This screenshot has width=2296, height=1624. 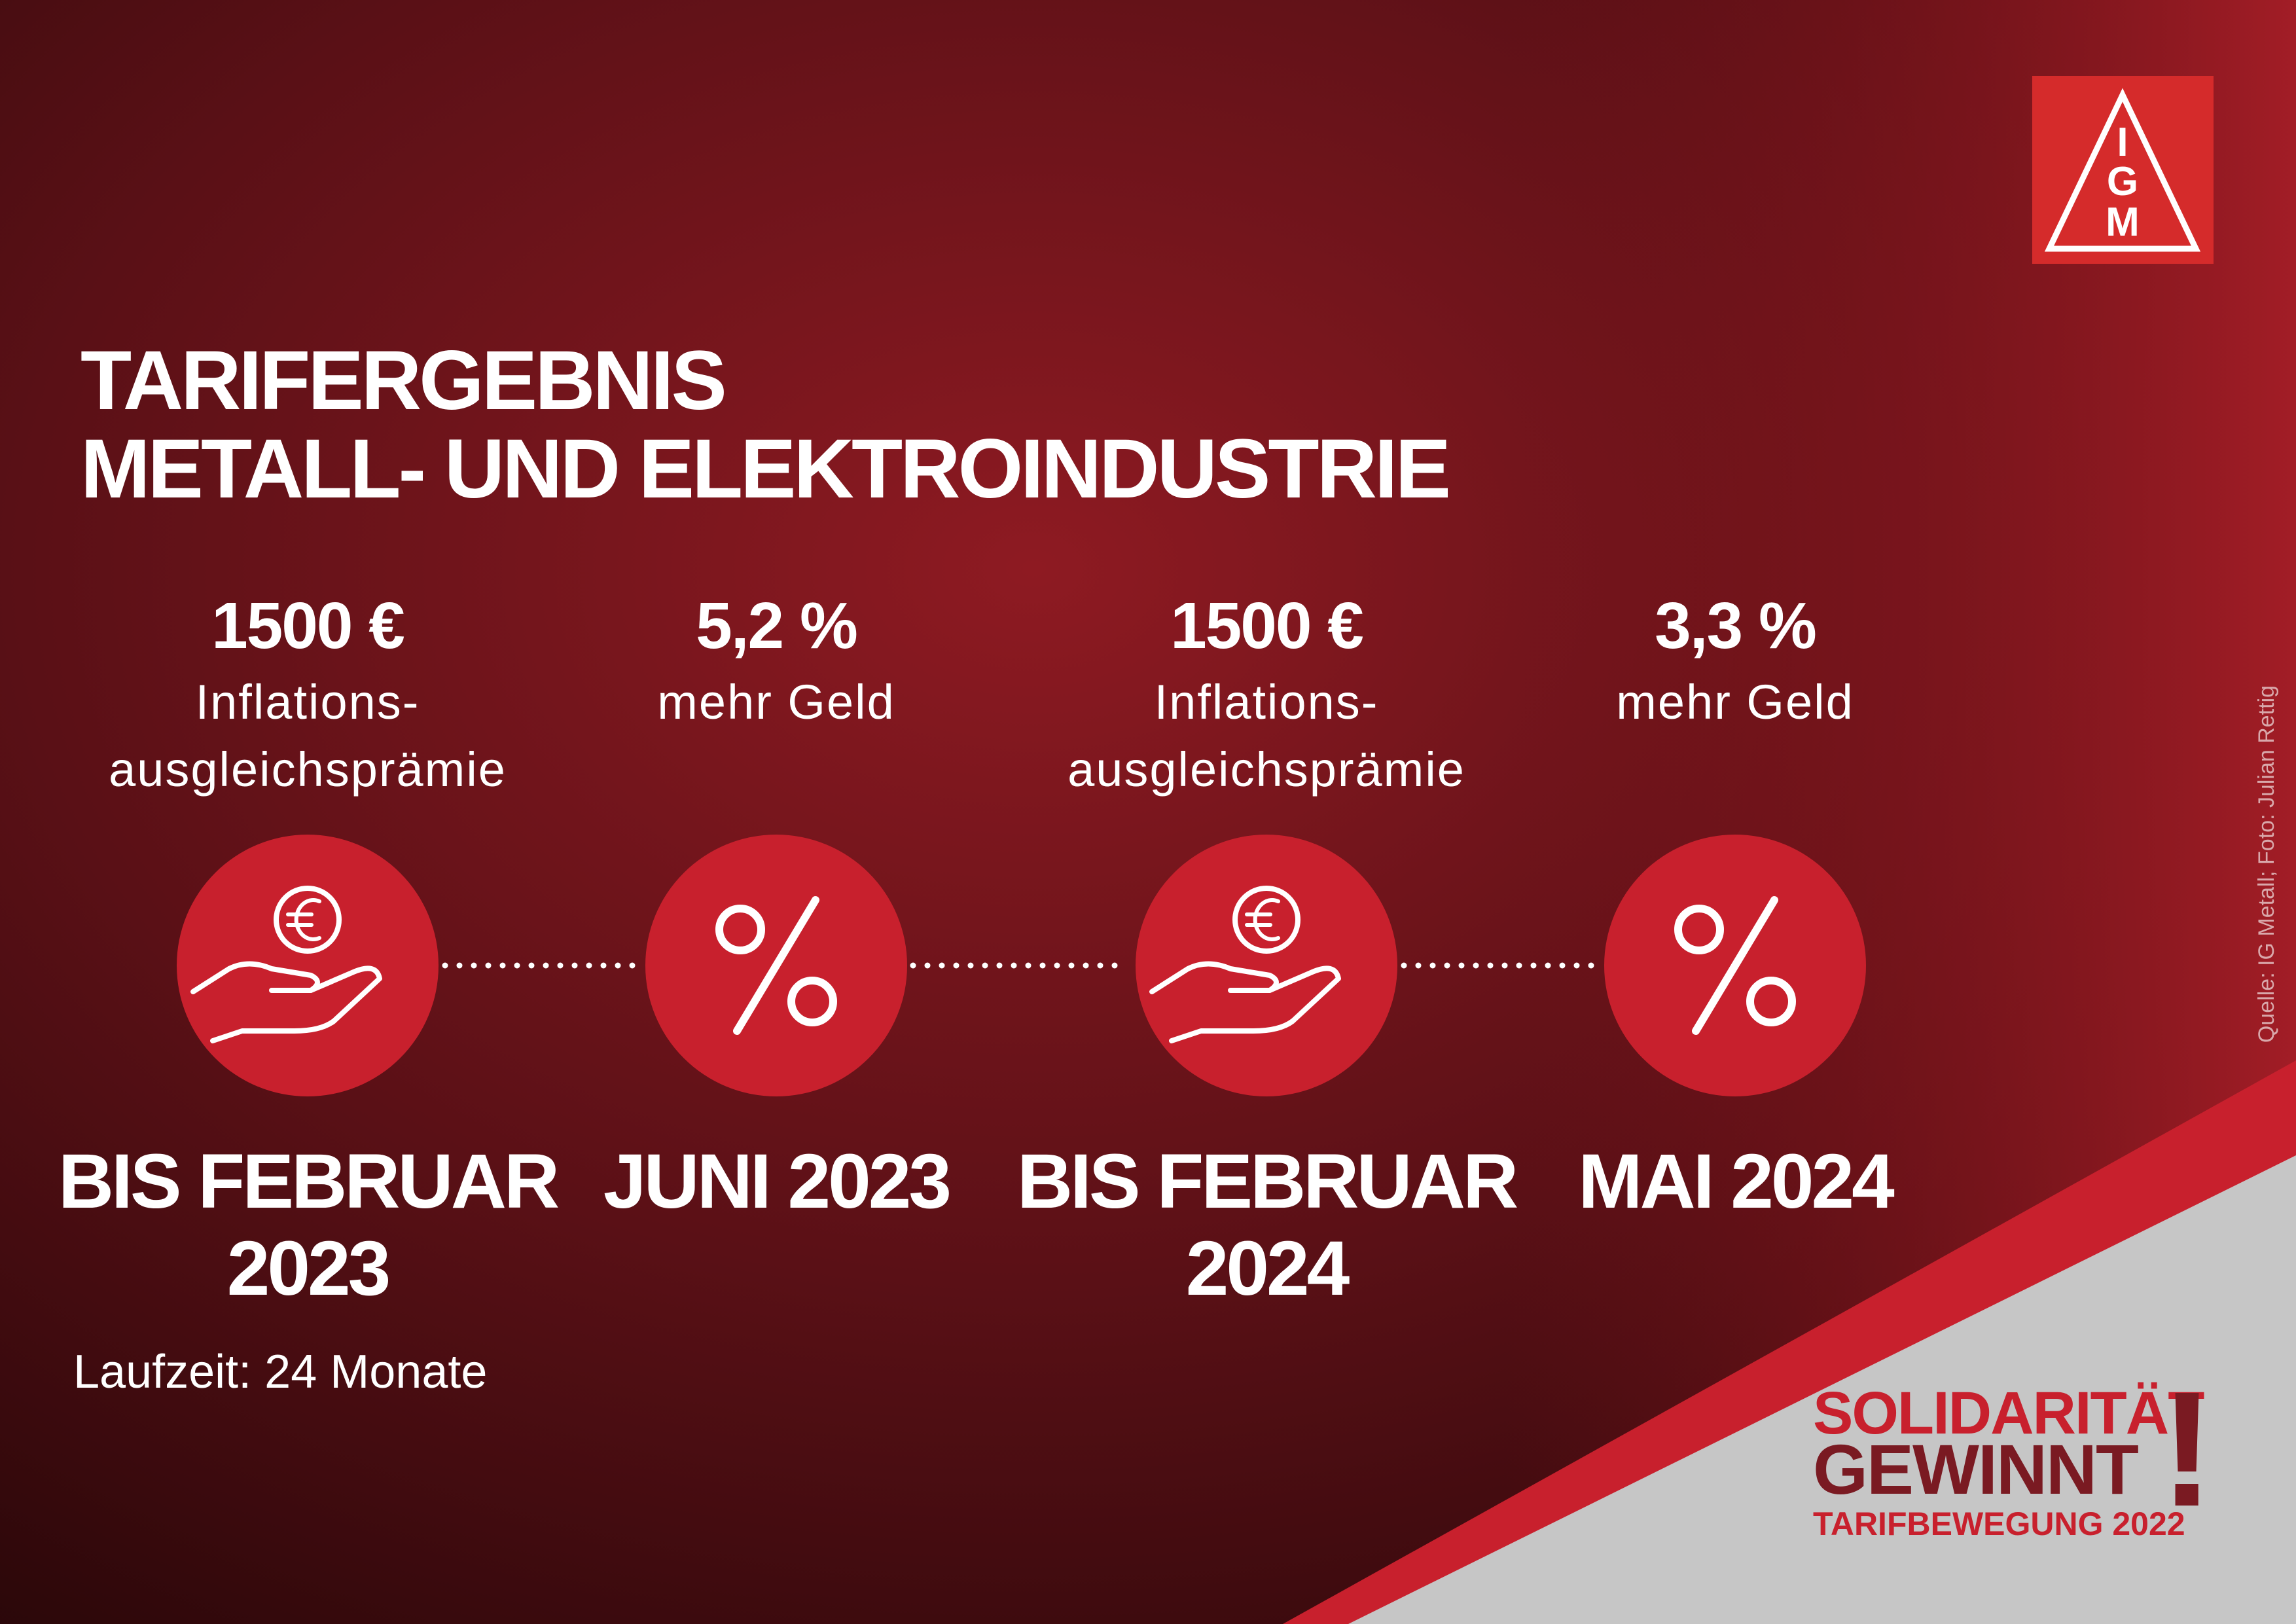 I want to click on note: Laufzeit: 24 Monate, so click(x=280, y=1372).